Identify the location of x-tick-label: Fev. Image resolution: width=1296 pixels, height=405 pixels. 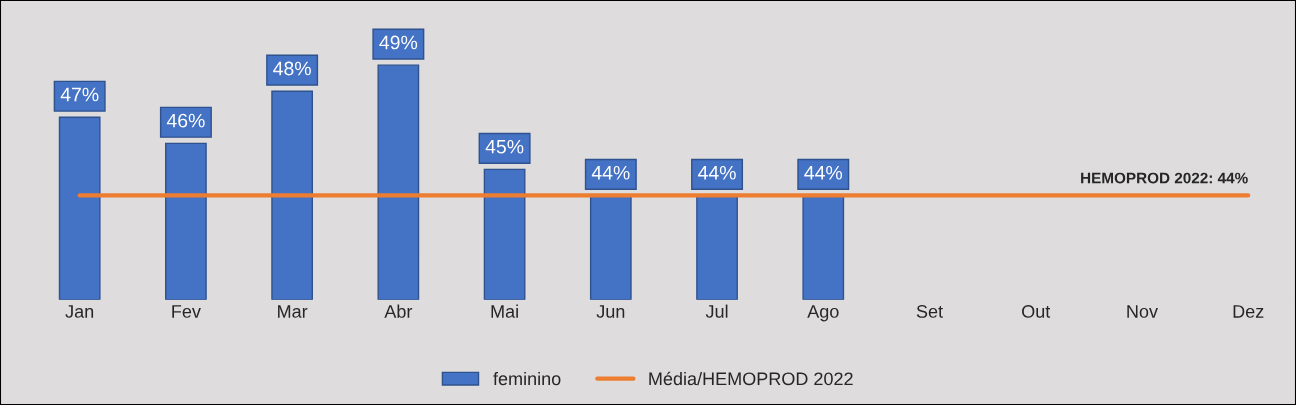
(186, 311).